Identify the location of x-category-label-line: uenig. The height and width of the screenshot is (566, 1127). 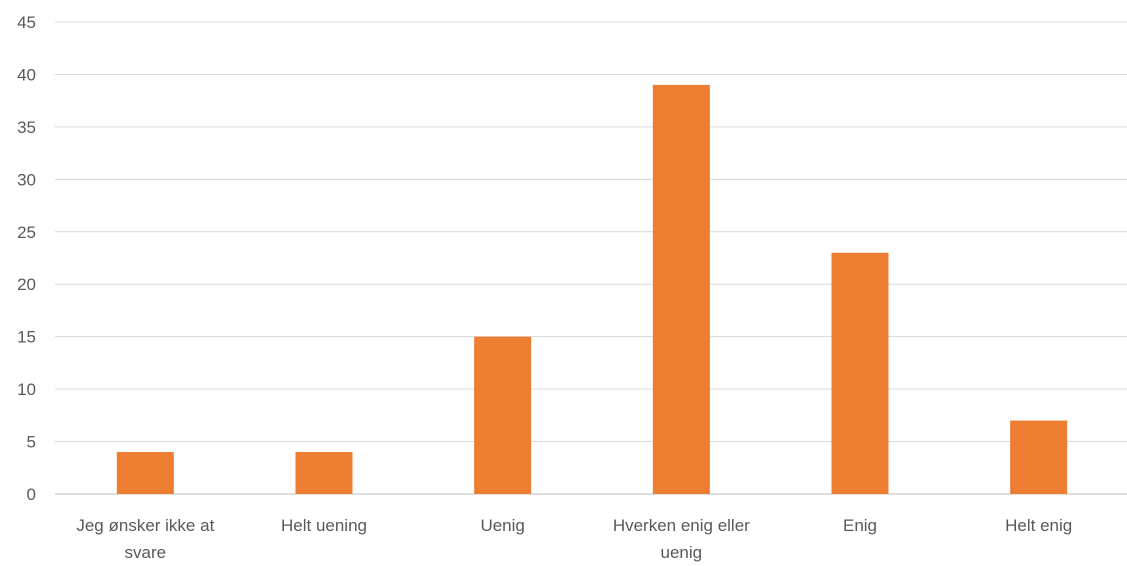
(682, 552).